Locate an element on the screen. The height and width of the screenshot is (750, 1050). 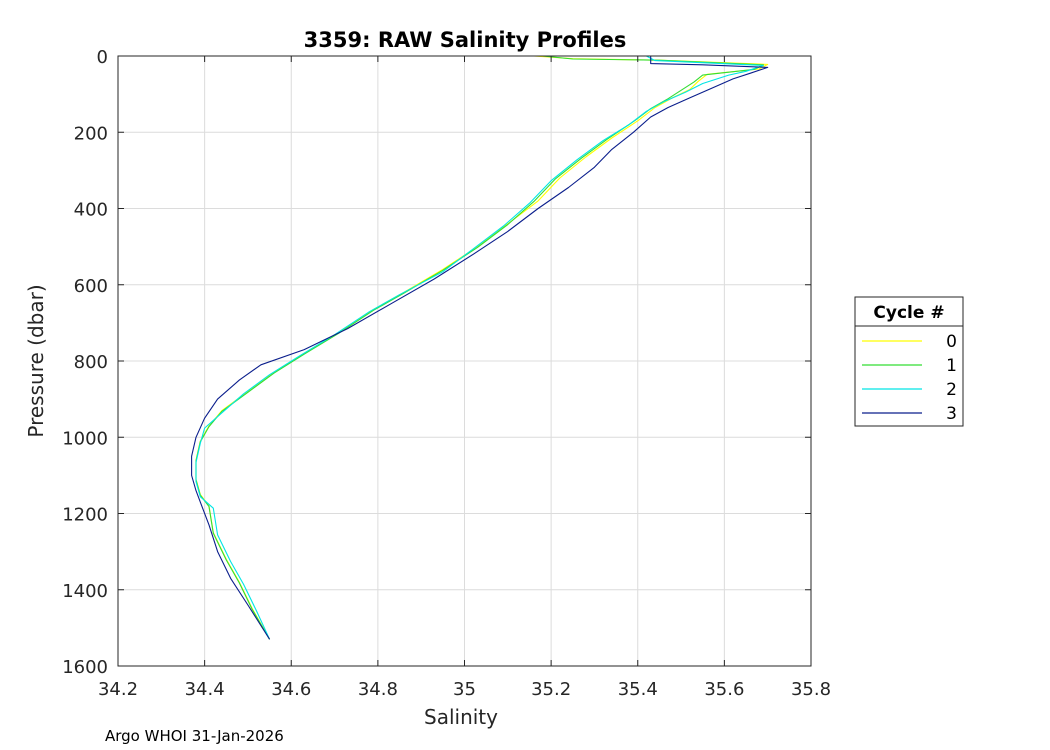
legend-title: Cycle # is located at coordinates (908, 313).